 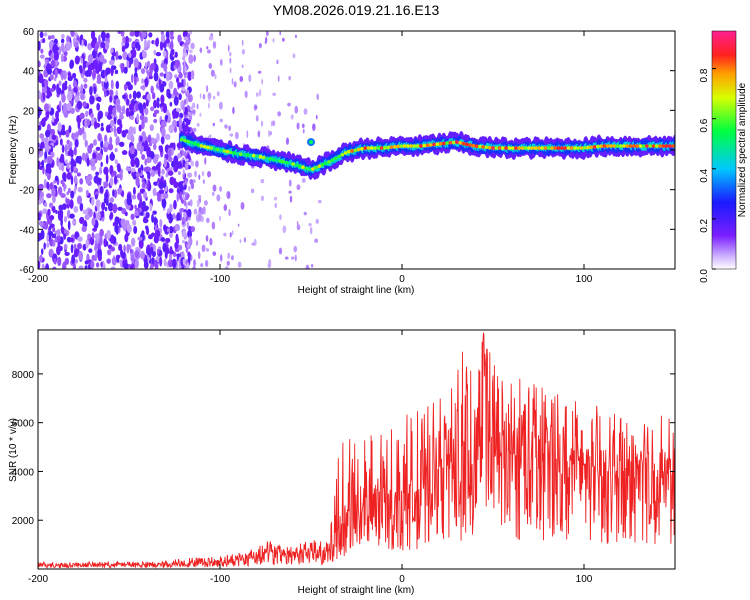 What do you see at coordinates (220, 279) in the screenshot?
I see `spectrogram-xtick-label: -100` at bounding box center [220, 279].